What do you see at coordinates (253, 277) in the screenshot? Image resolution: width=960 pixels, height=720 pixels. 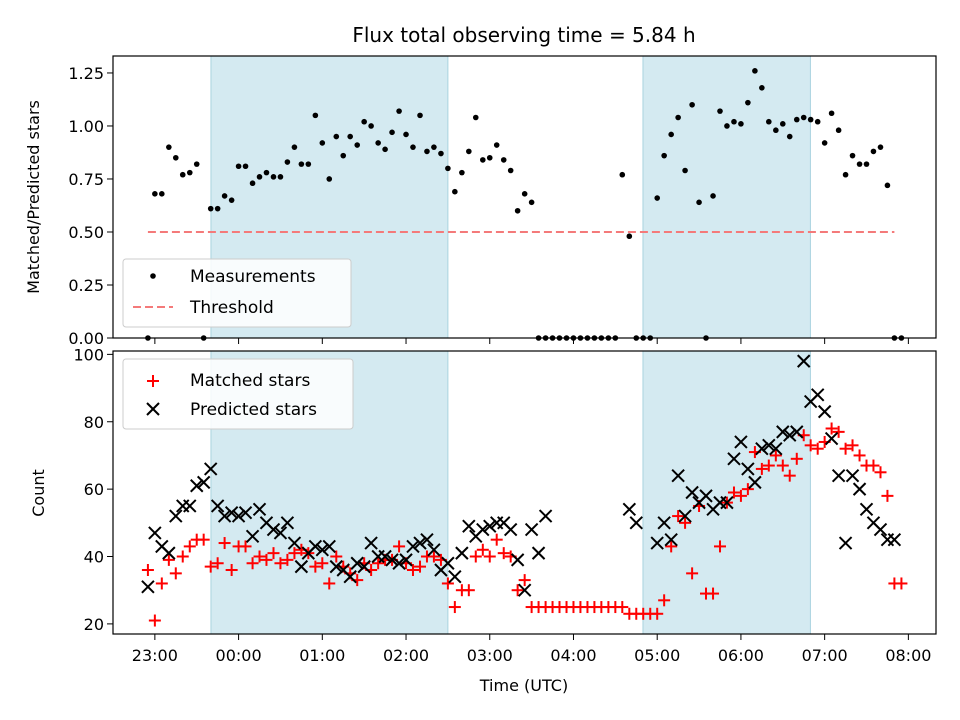 I see `legend-measurements-label: Measurements` at bounding box center [253, 277].